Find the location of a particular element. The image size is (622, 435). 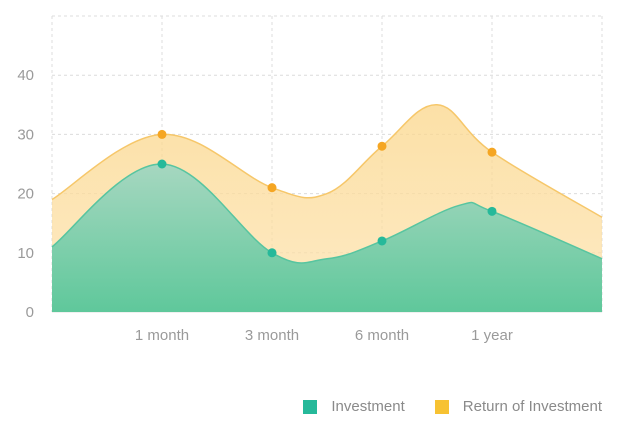

y-tick-label: 20 is located at coordinates (25, 194).